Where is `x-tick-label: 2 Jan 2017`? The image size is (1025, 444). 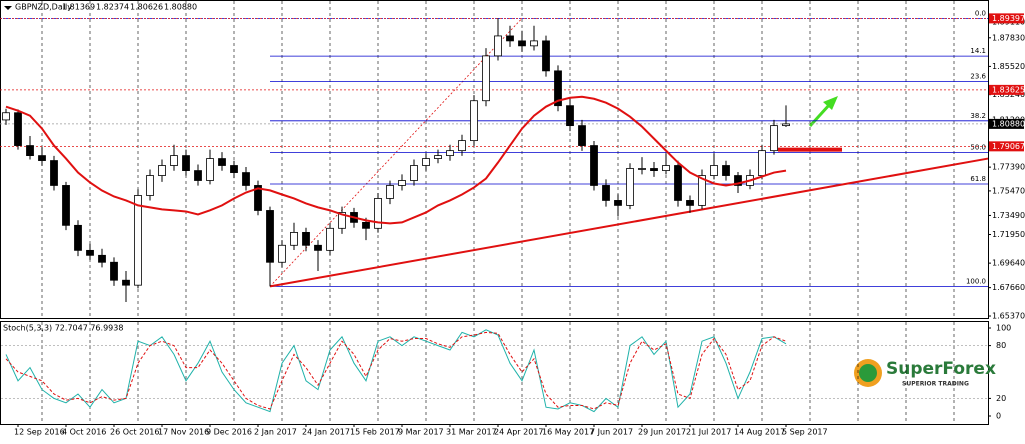
x-tick-label: 2 Jan 2017 is located at coordinates (275, 432).